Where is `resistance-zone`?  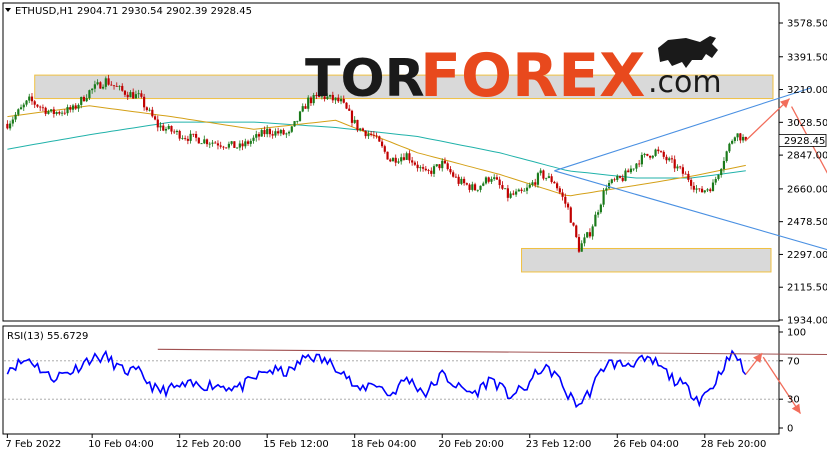 resistance-zone is located at coordinates (404, 87).